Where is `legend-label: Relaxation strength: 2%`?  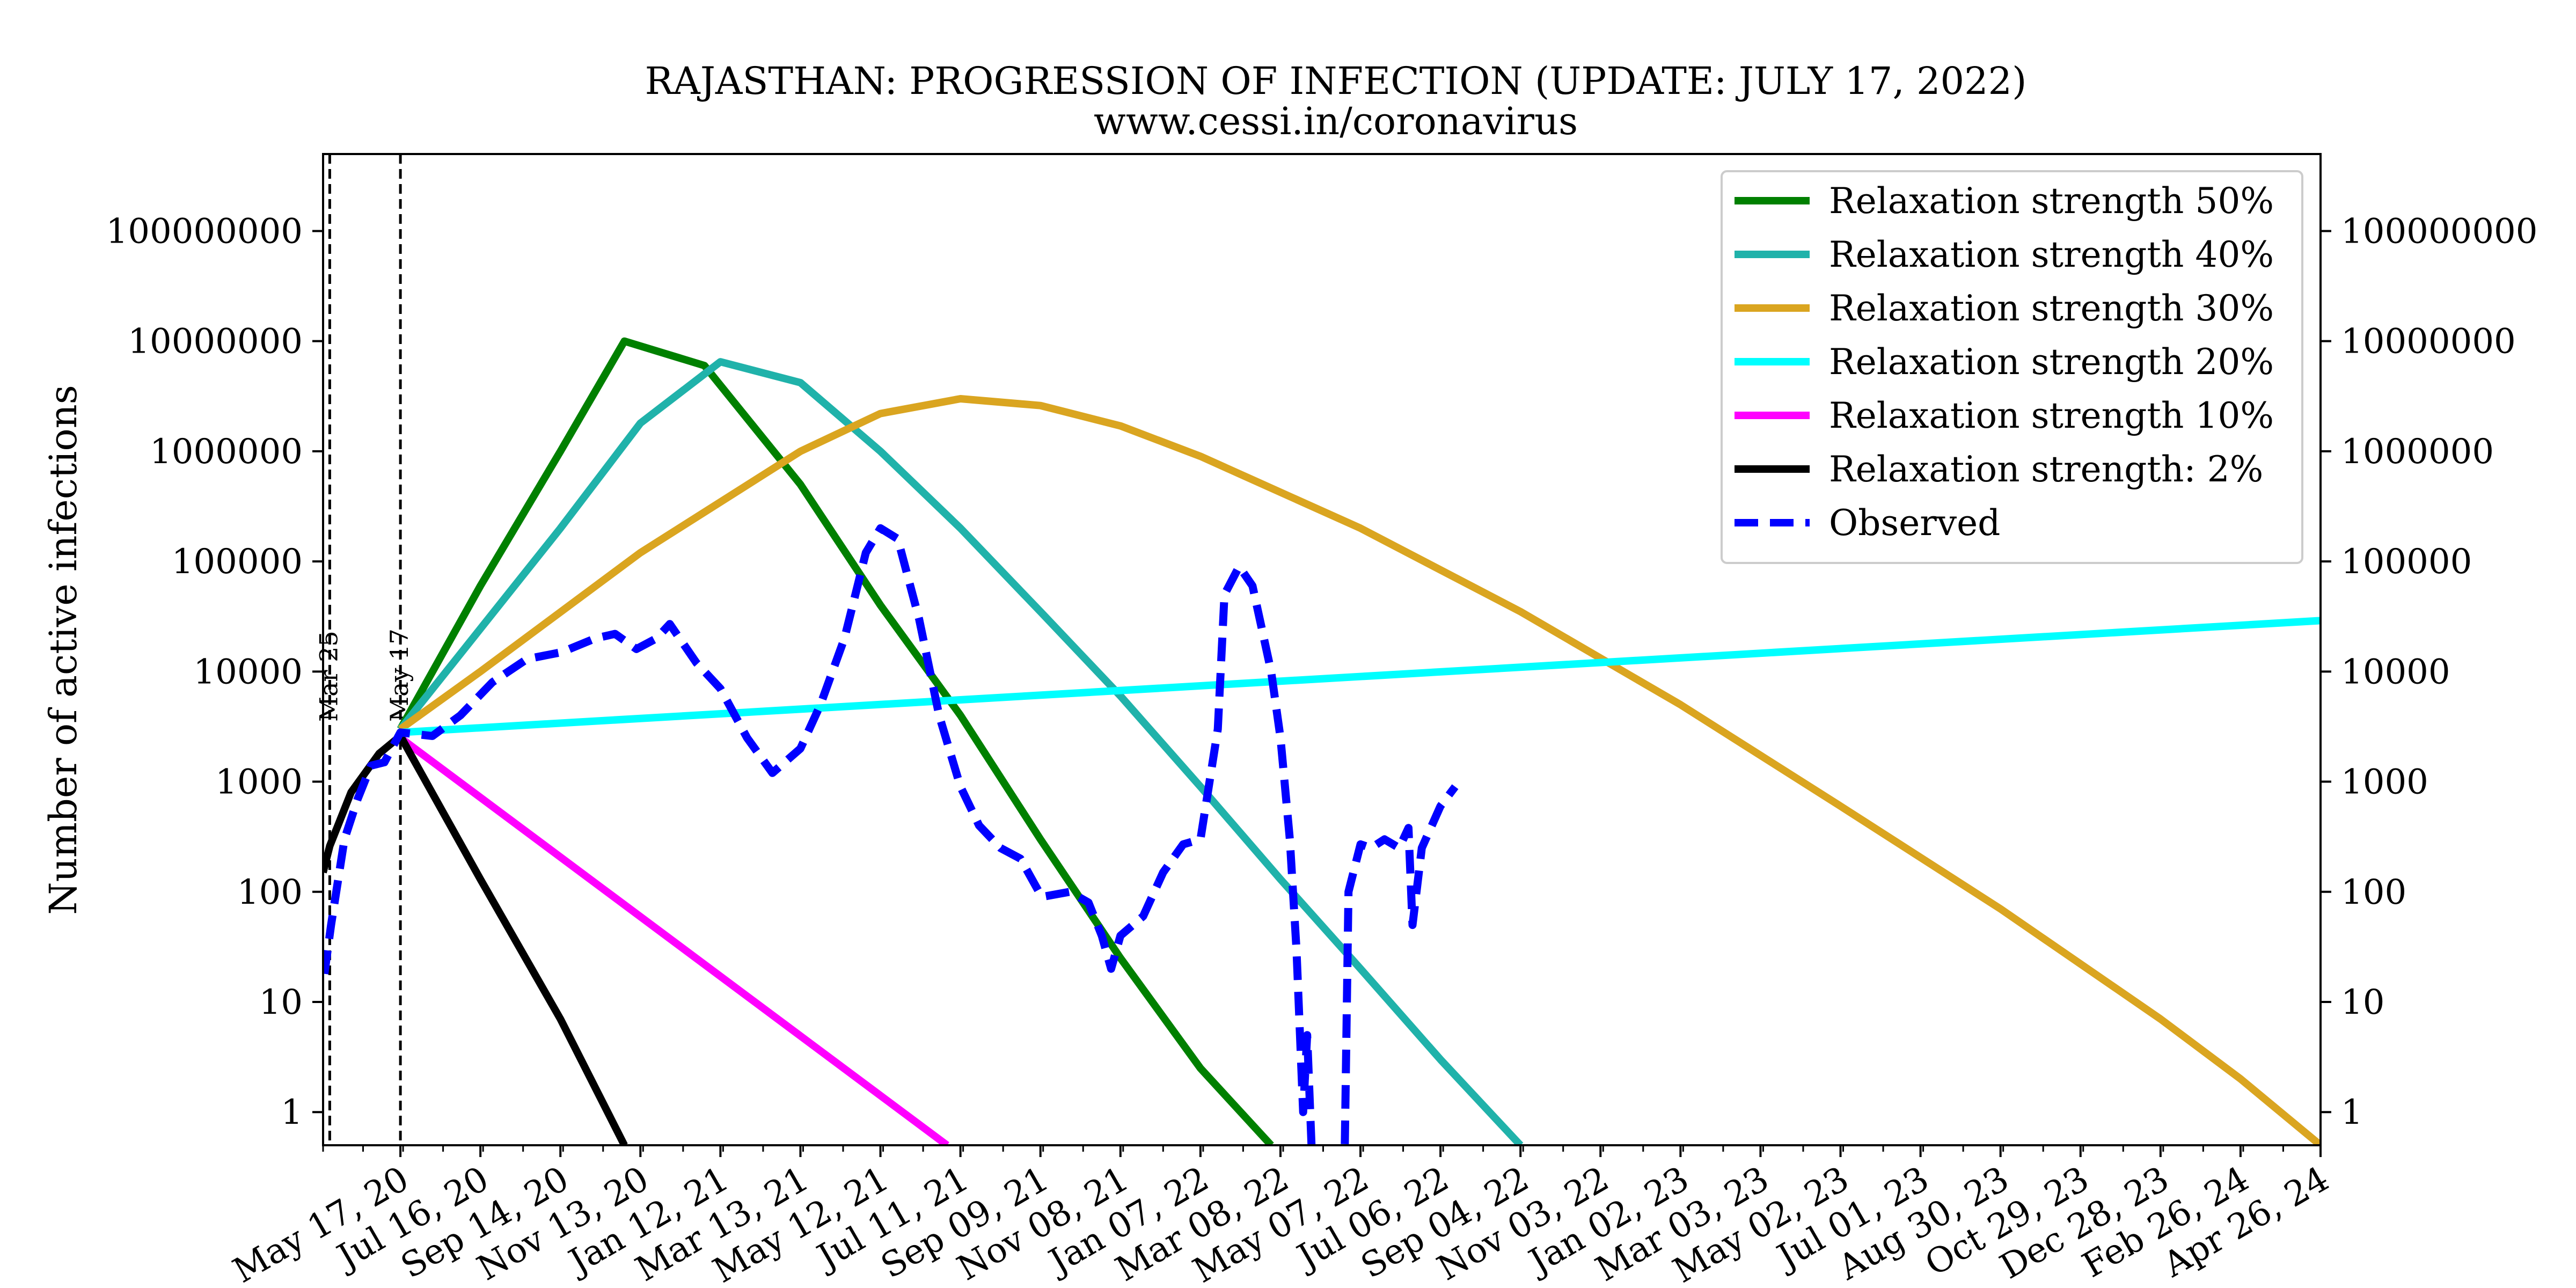
legend-label: Relaxation strength: 2% is located at coordinates (2046, 469).